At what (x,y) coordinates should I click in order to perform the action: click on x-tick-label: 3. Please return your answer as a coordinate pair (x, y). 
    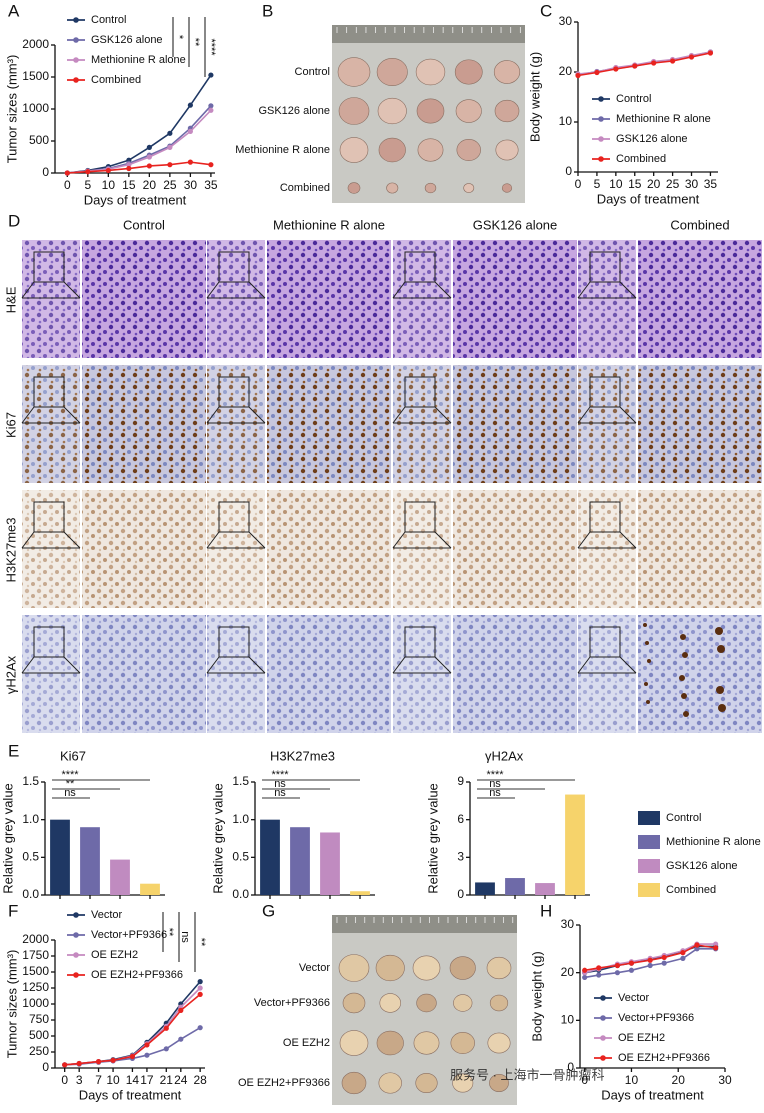
    Looking at the image, I should click on (79, 1080).